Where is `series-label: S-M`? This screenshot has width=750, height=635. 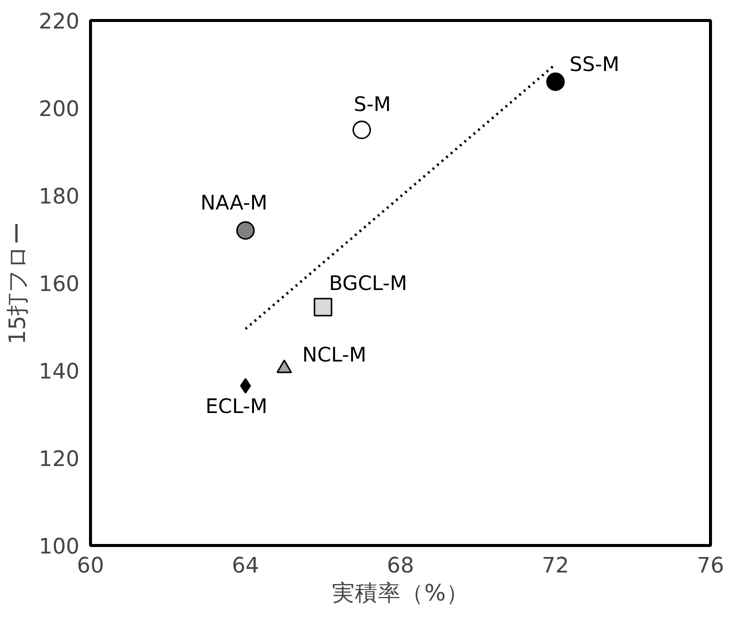 series-label: S-M is located at coordinates (372, 104).